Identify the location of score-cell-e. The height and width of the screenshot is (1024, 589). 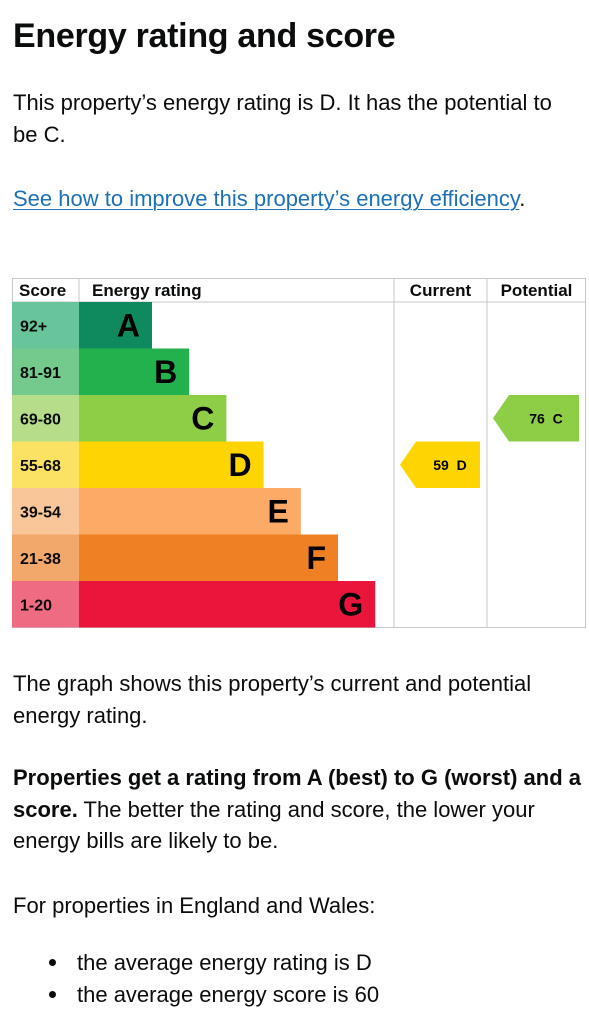
(45, 511).